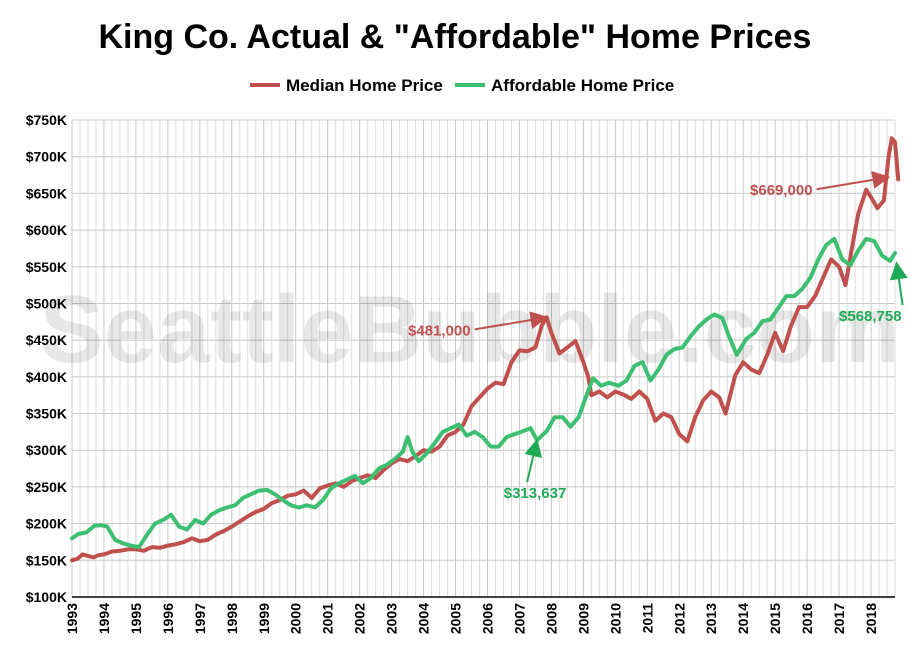 This screenshot has height=650, width=910. What do you see at coordinates (679, 618) in the screenshot?
I see `x-tick-label: 2012` at bounding box center [679, 618].